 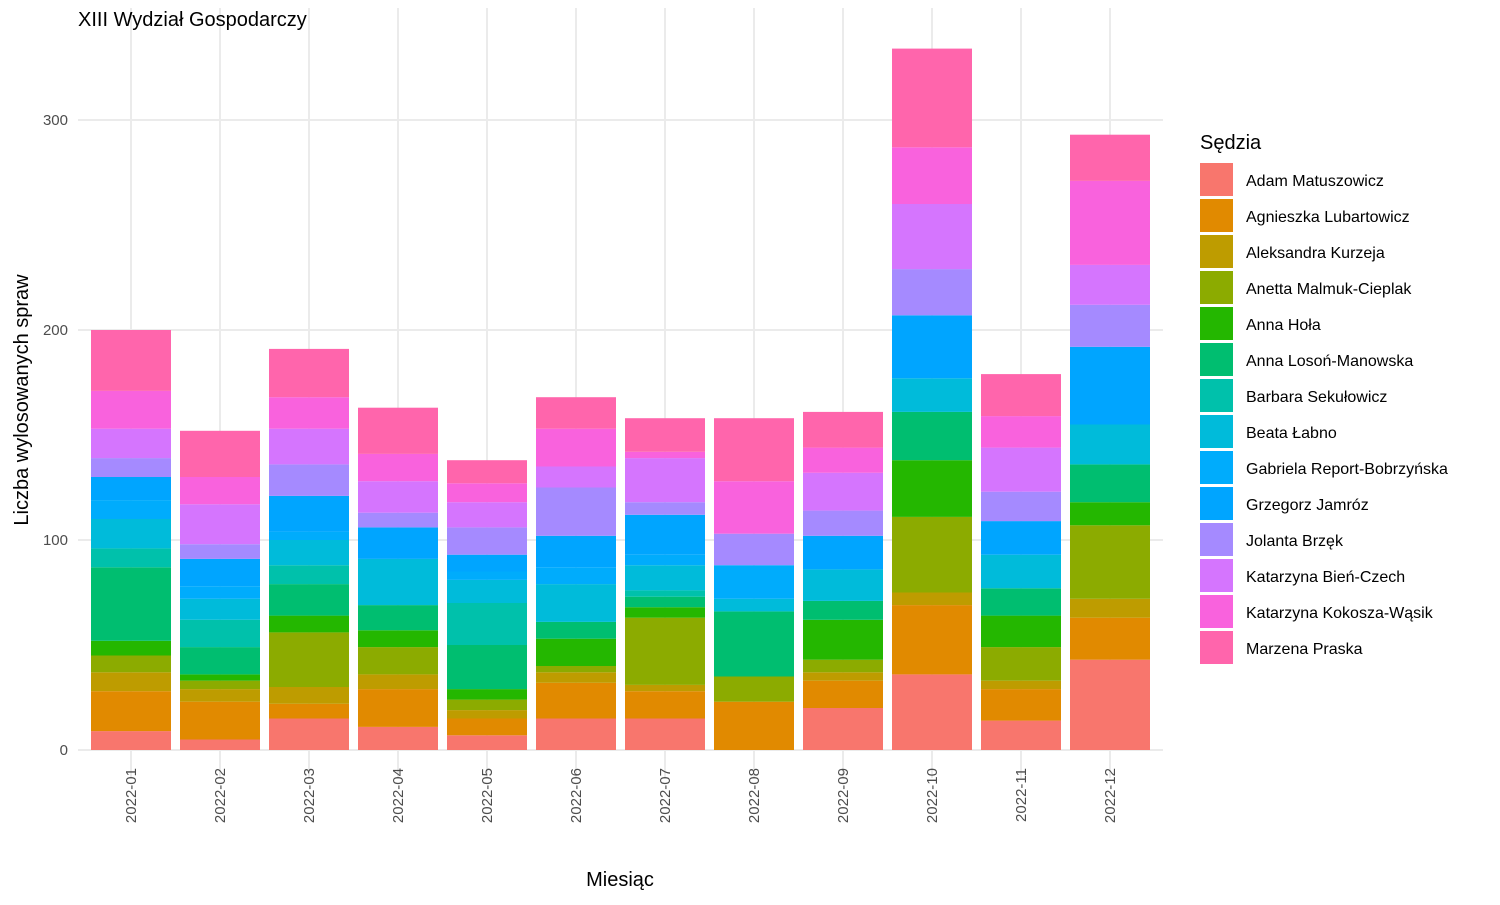 What do you see at coordinates (665, 480) in the screenshot?
I see `bar-segment: Katarzyna Bień-Czech (2022-07): 21` at bounding box center [665, 480].